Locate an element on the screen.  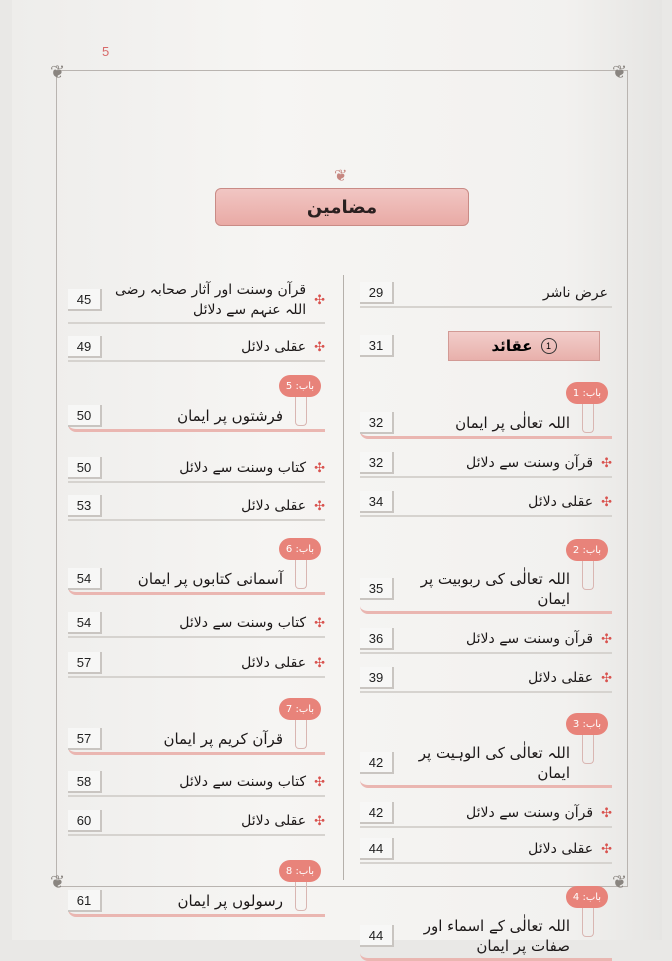
page-number-box: 31 is located at coordinates (377, 346).